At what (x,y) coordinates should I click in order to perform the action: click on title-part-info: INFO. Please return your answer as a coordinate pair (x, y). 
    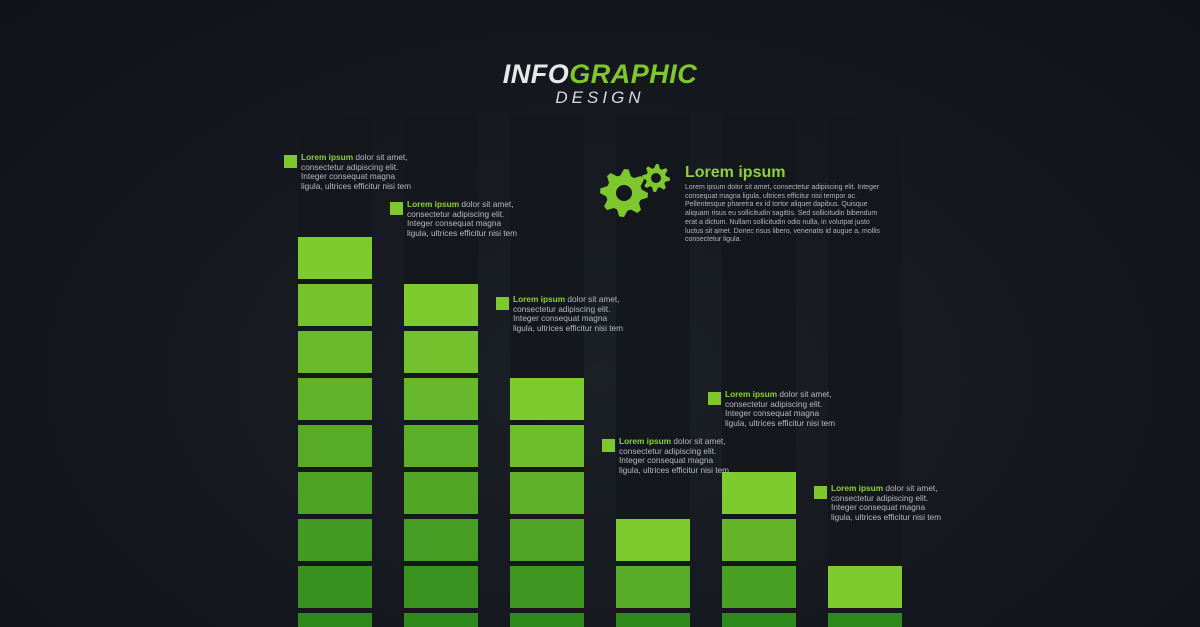
    Looking at the image, I should click on (536, 74).